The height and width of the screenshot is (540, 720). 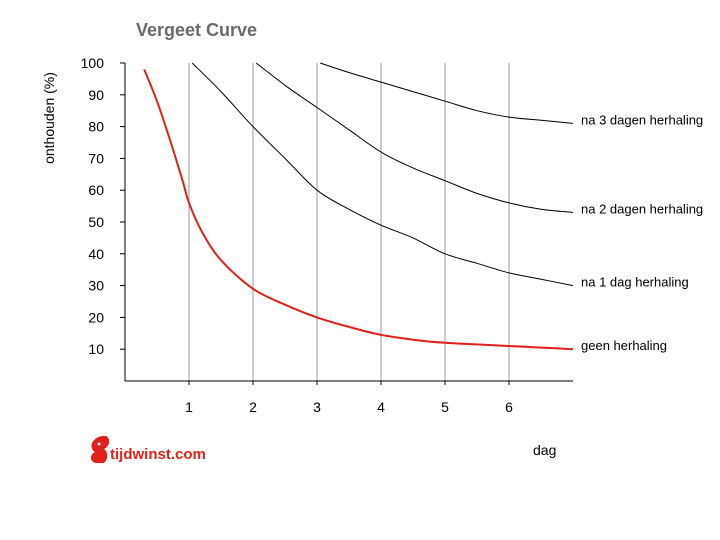 What do you see at coordinates (509, 407) in the screenshot?
I see `x-tick-label-6: 6` at bounding box center [509, 407].